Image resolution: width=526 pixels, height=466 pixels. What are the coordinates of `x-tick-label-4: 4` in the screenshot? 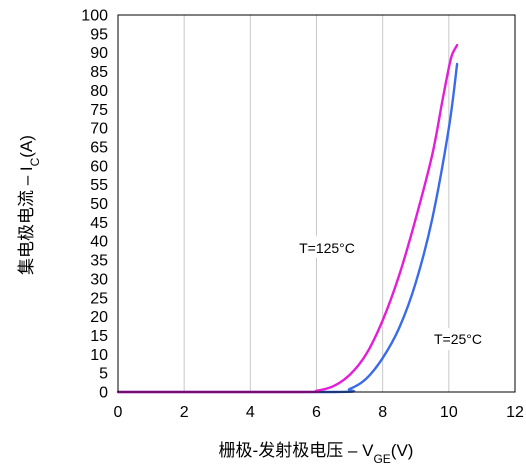 It's located at (250, 412).